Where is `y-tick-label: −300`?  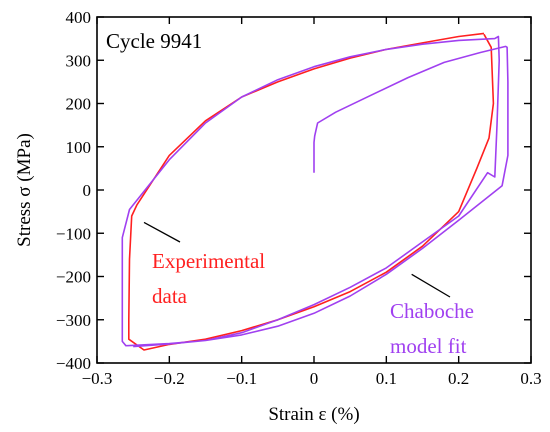
y-tick-label: −300 is located at coordinates (73, 320).